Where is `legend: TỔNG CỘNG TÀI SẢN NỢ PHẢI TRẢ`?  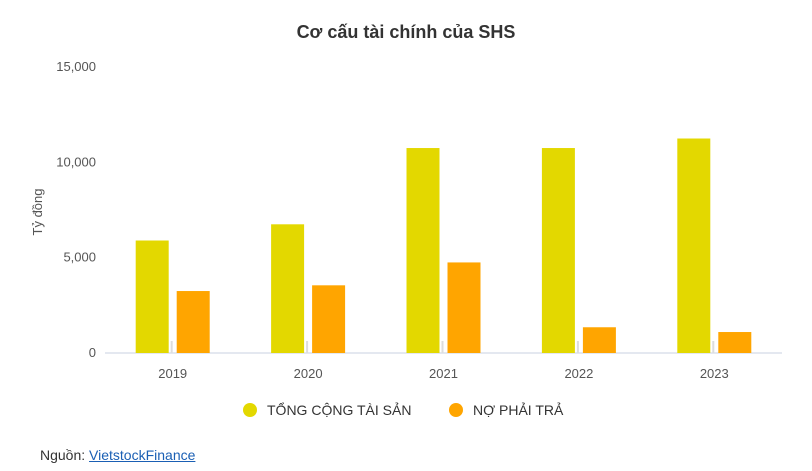 legend: TỔNG CỘNG TÀI SẢN NỢ PHẢI TRẢ is located at coordinates (403, 409).